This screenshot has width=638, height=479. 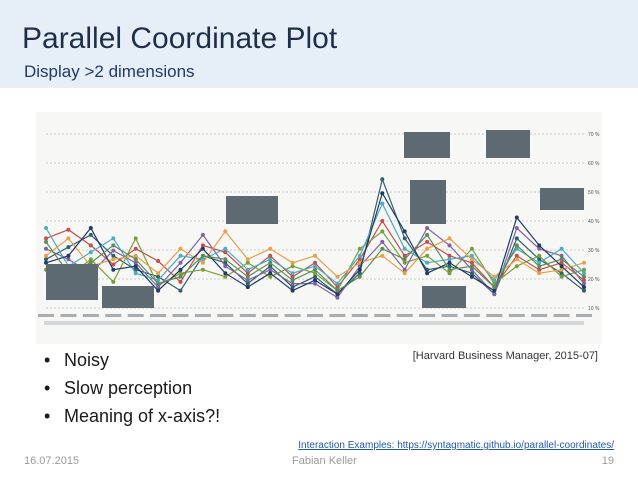 What do you see at coordinates (132, 388) in the screenshot?
I see `bullet-item: Slow perception` at bounding box center [132, 388].